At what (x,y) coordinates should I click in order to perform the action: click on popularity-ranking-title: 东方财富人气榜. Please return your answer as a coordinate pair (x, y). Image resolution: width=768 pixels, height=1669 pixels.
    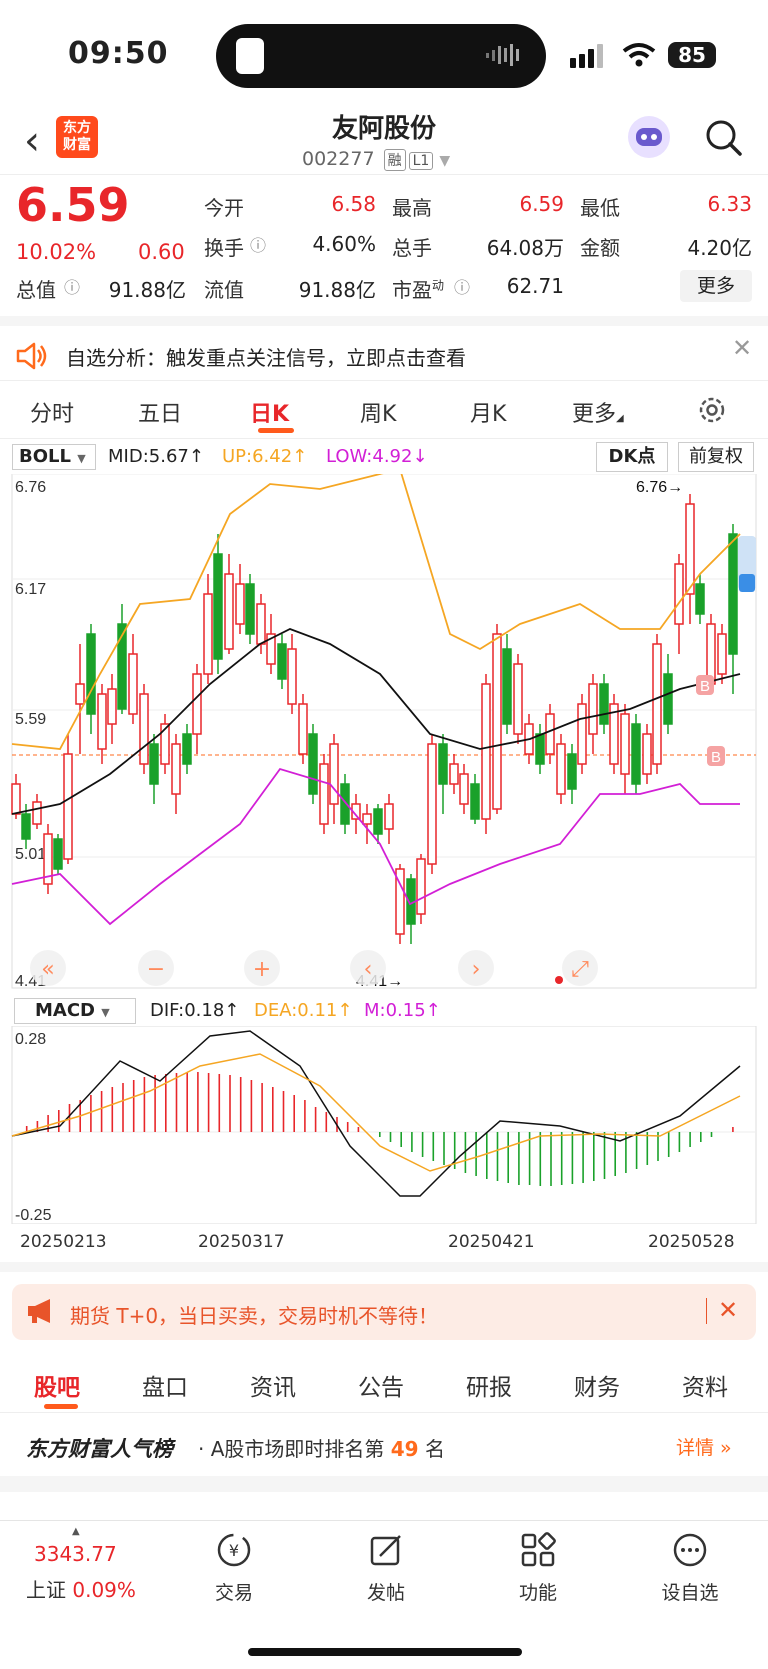
    Looking at the image, I should click on (99, 1449).